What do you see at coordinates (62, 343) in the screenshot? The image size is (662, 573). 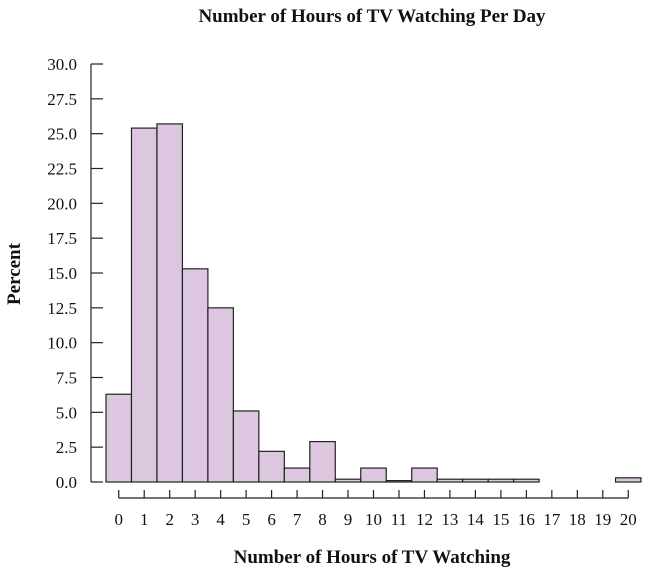 I see `y-tick-label: 10.0` at bounding box center [62, 343].